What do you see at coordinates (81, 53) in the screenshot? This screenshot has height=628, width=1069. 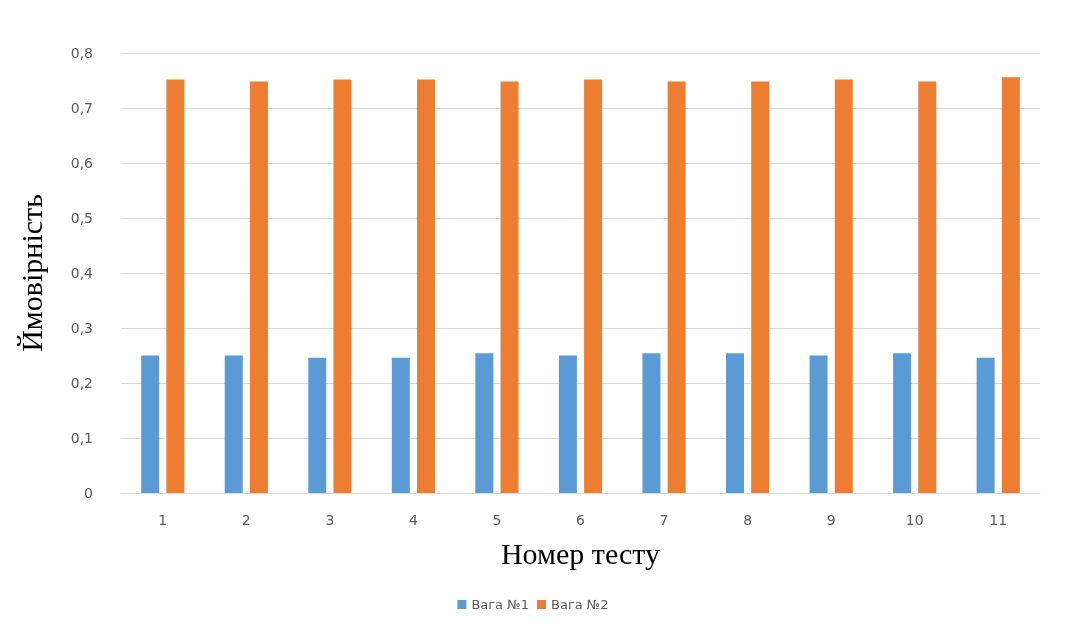 I see `y-tick-label: 0,8` at bounding box center [81, 53].